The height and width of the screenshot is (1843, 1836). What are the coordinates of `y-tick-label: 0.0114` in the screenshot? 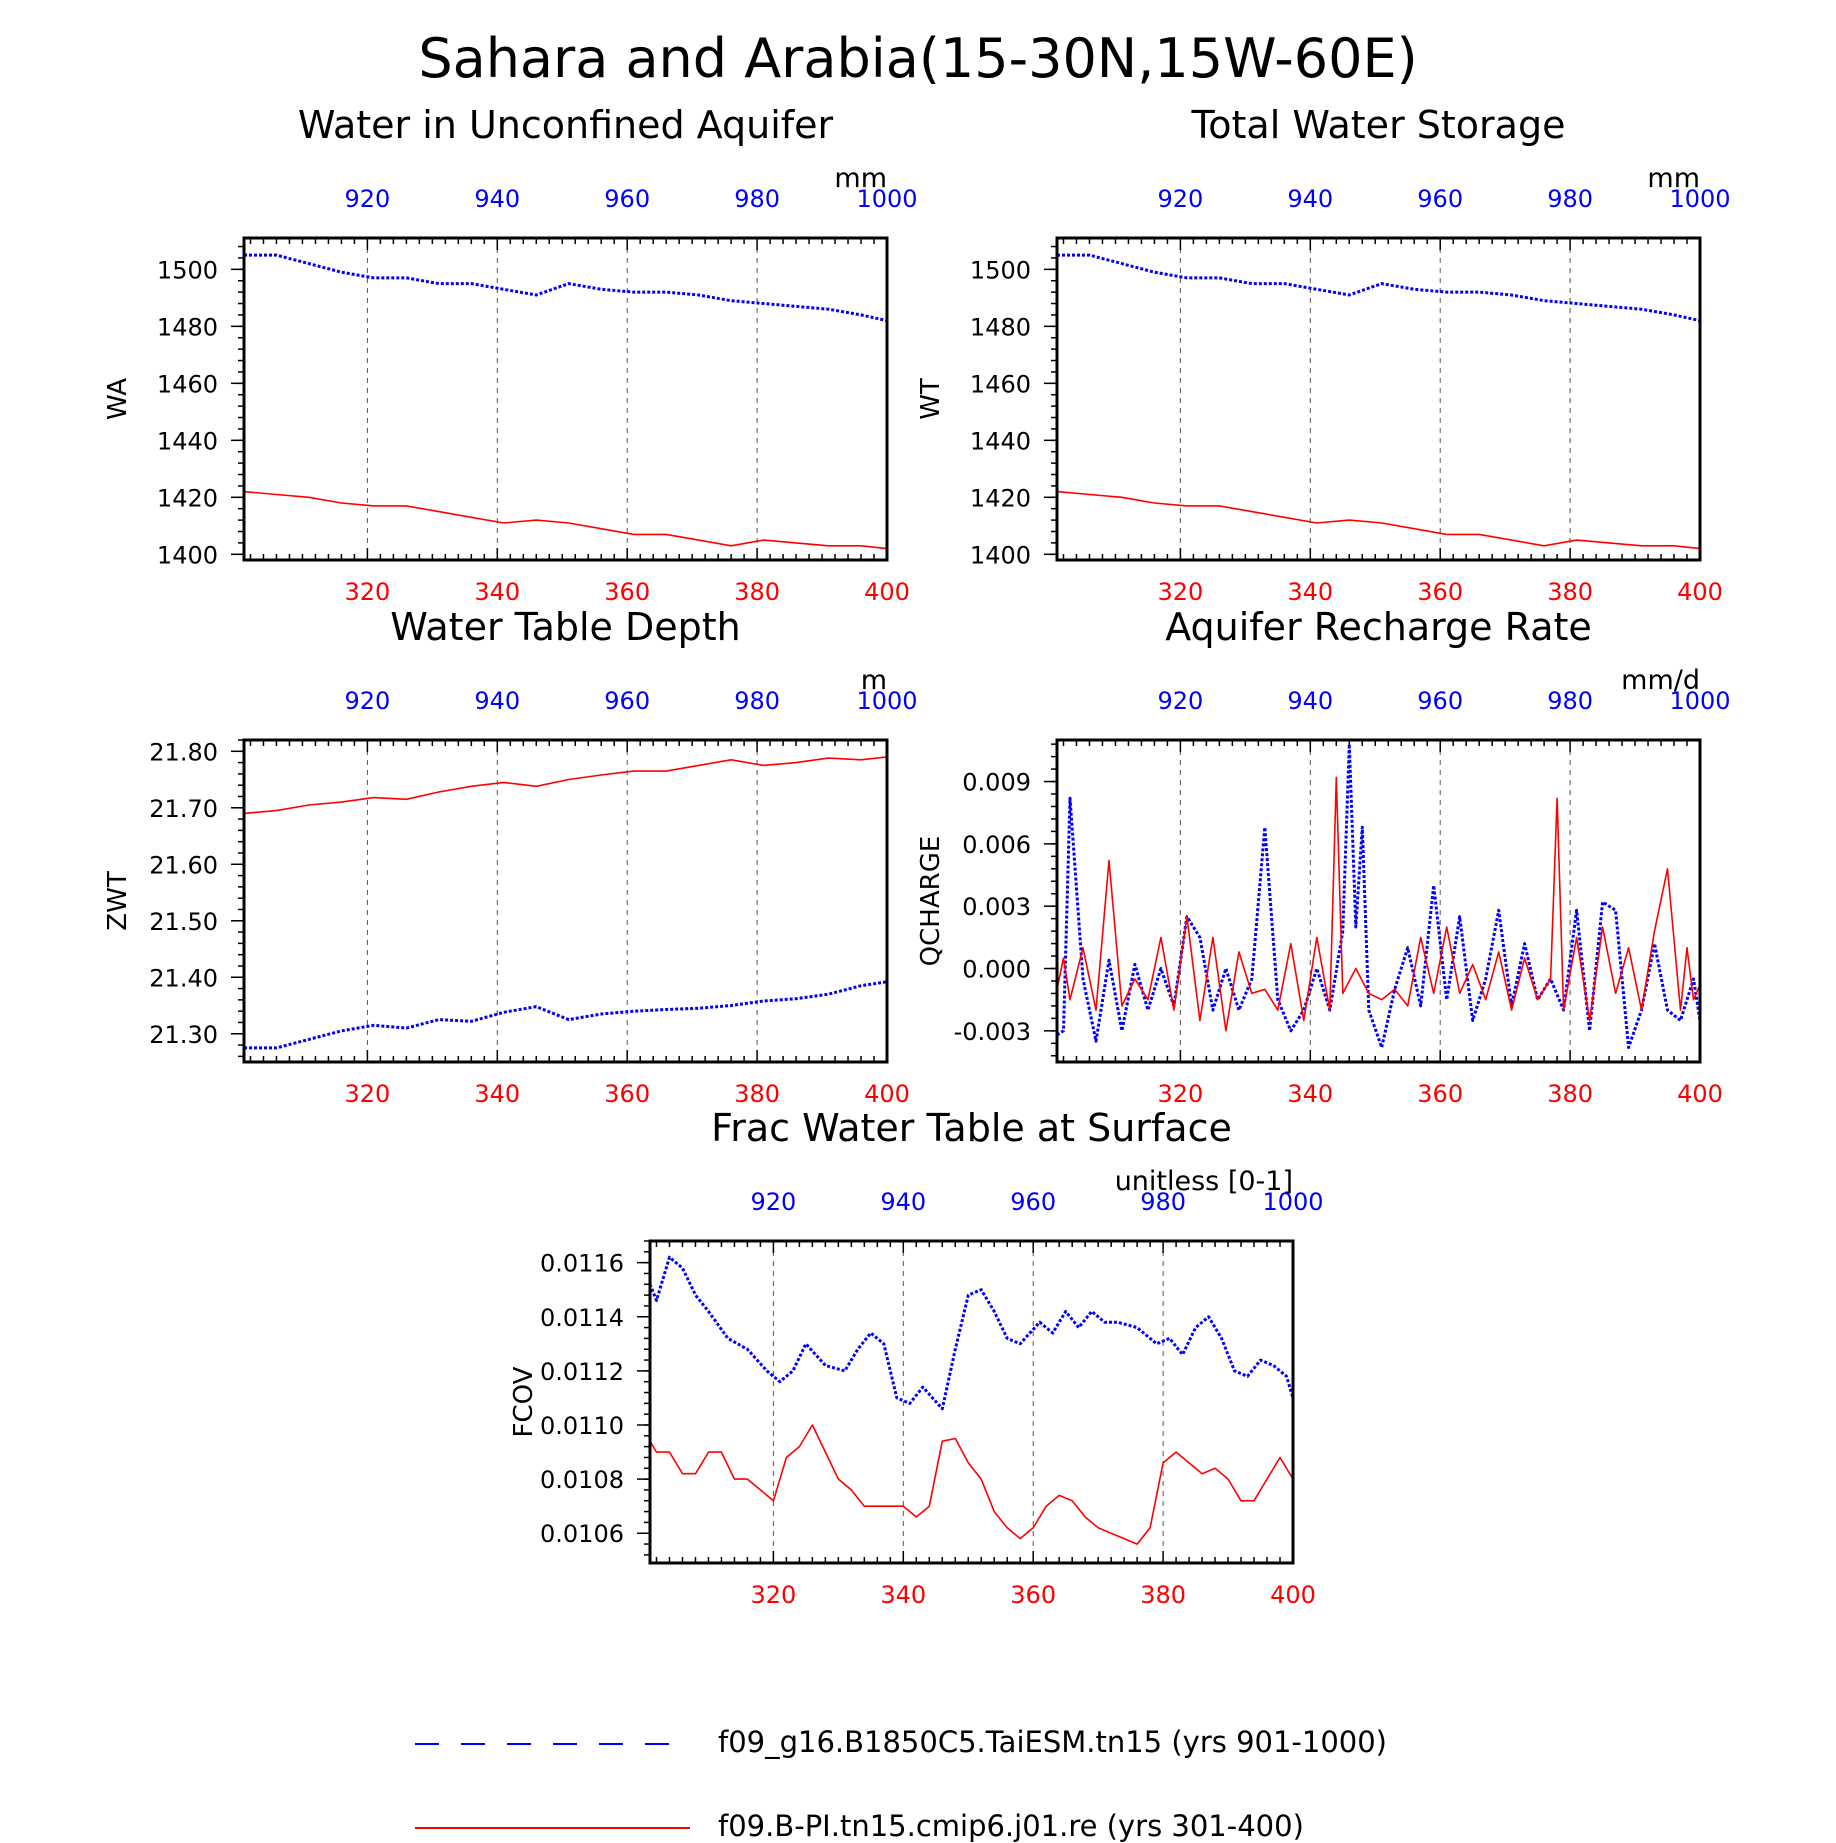 It's located at (582, 1318).